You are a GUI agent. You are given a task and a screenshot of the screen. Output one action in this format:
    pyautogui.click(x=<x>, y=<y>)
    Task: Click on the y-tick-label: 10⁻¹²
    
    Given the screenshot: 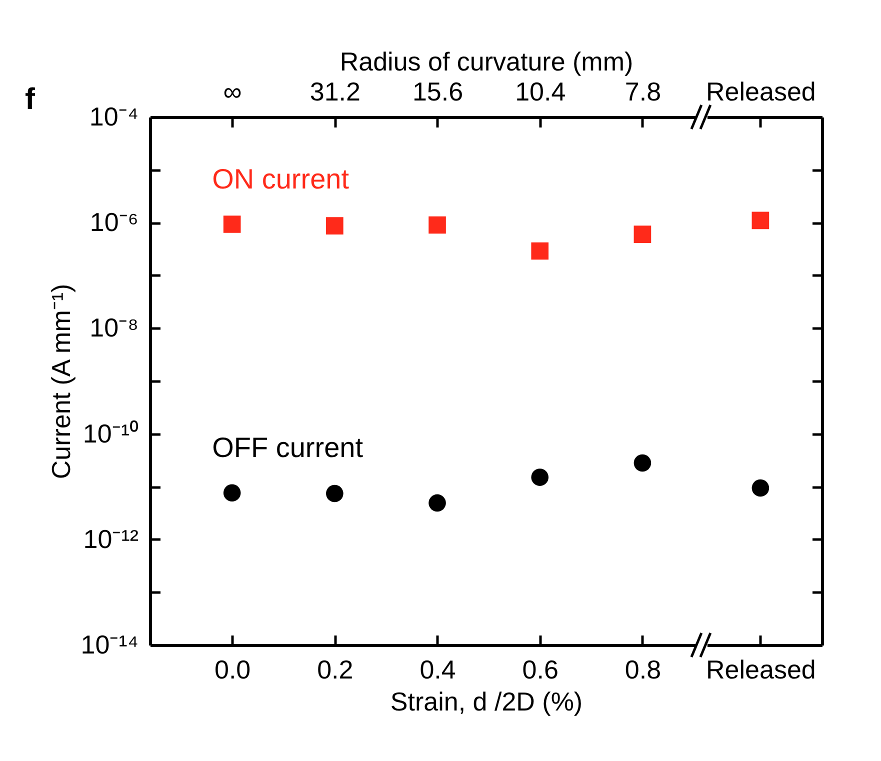 What is the action you would take?
    pyautogui.click(x=111, y=539)
    